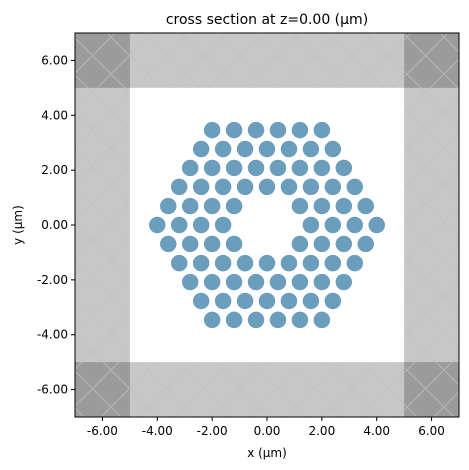 This screenshot has width=469, height=470. I want to click on y-tick-label: -4.00, so click(52, 335).